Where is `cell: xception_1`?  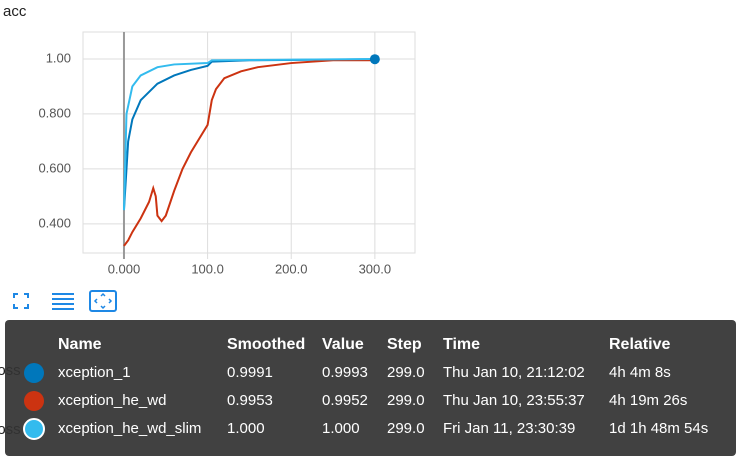
cell: xception_1 is located at coordinates (94, 372).